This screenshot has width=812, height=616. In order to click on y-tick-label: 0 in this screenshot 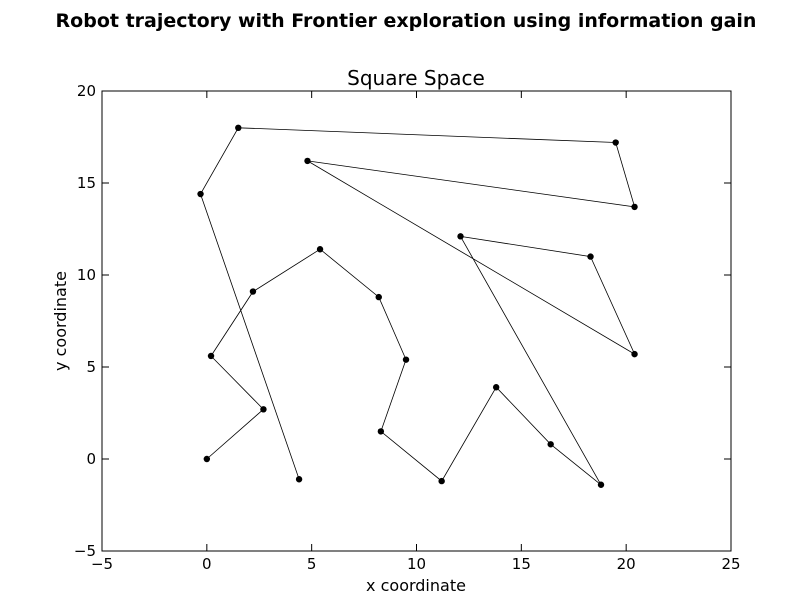, I will do `click(91, 459)`.